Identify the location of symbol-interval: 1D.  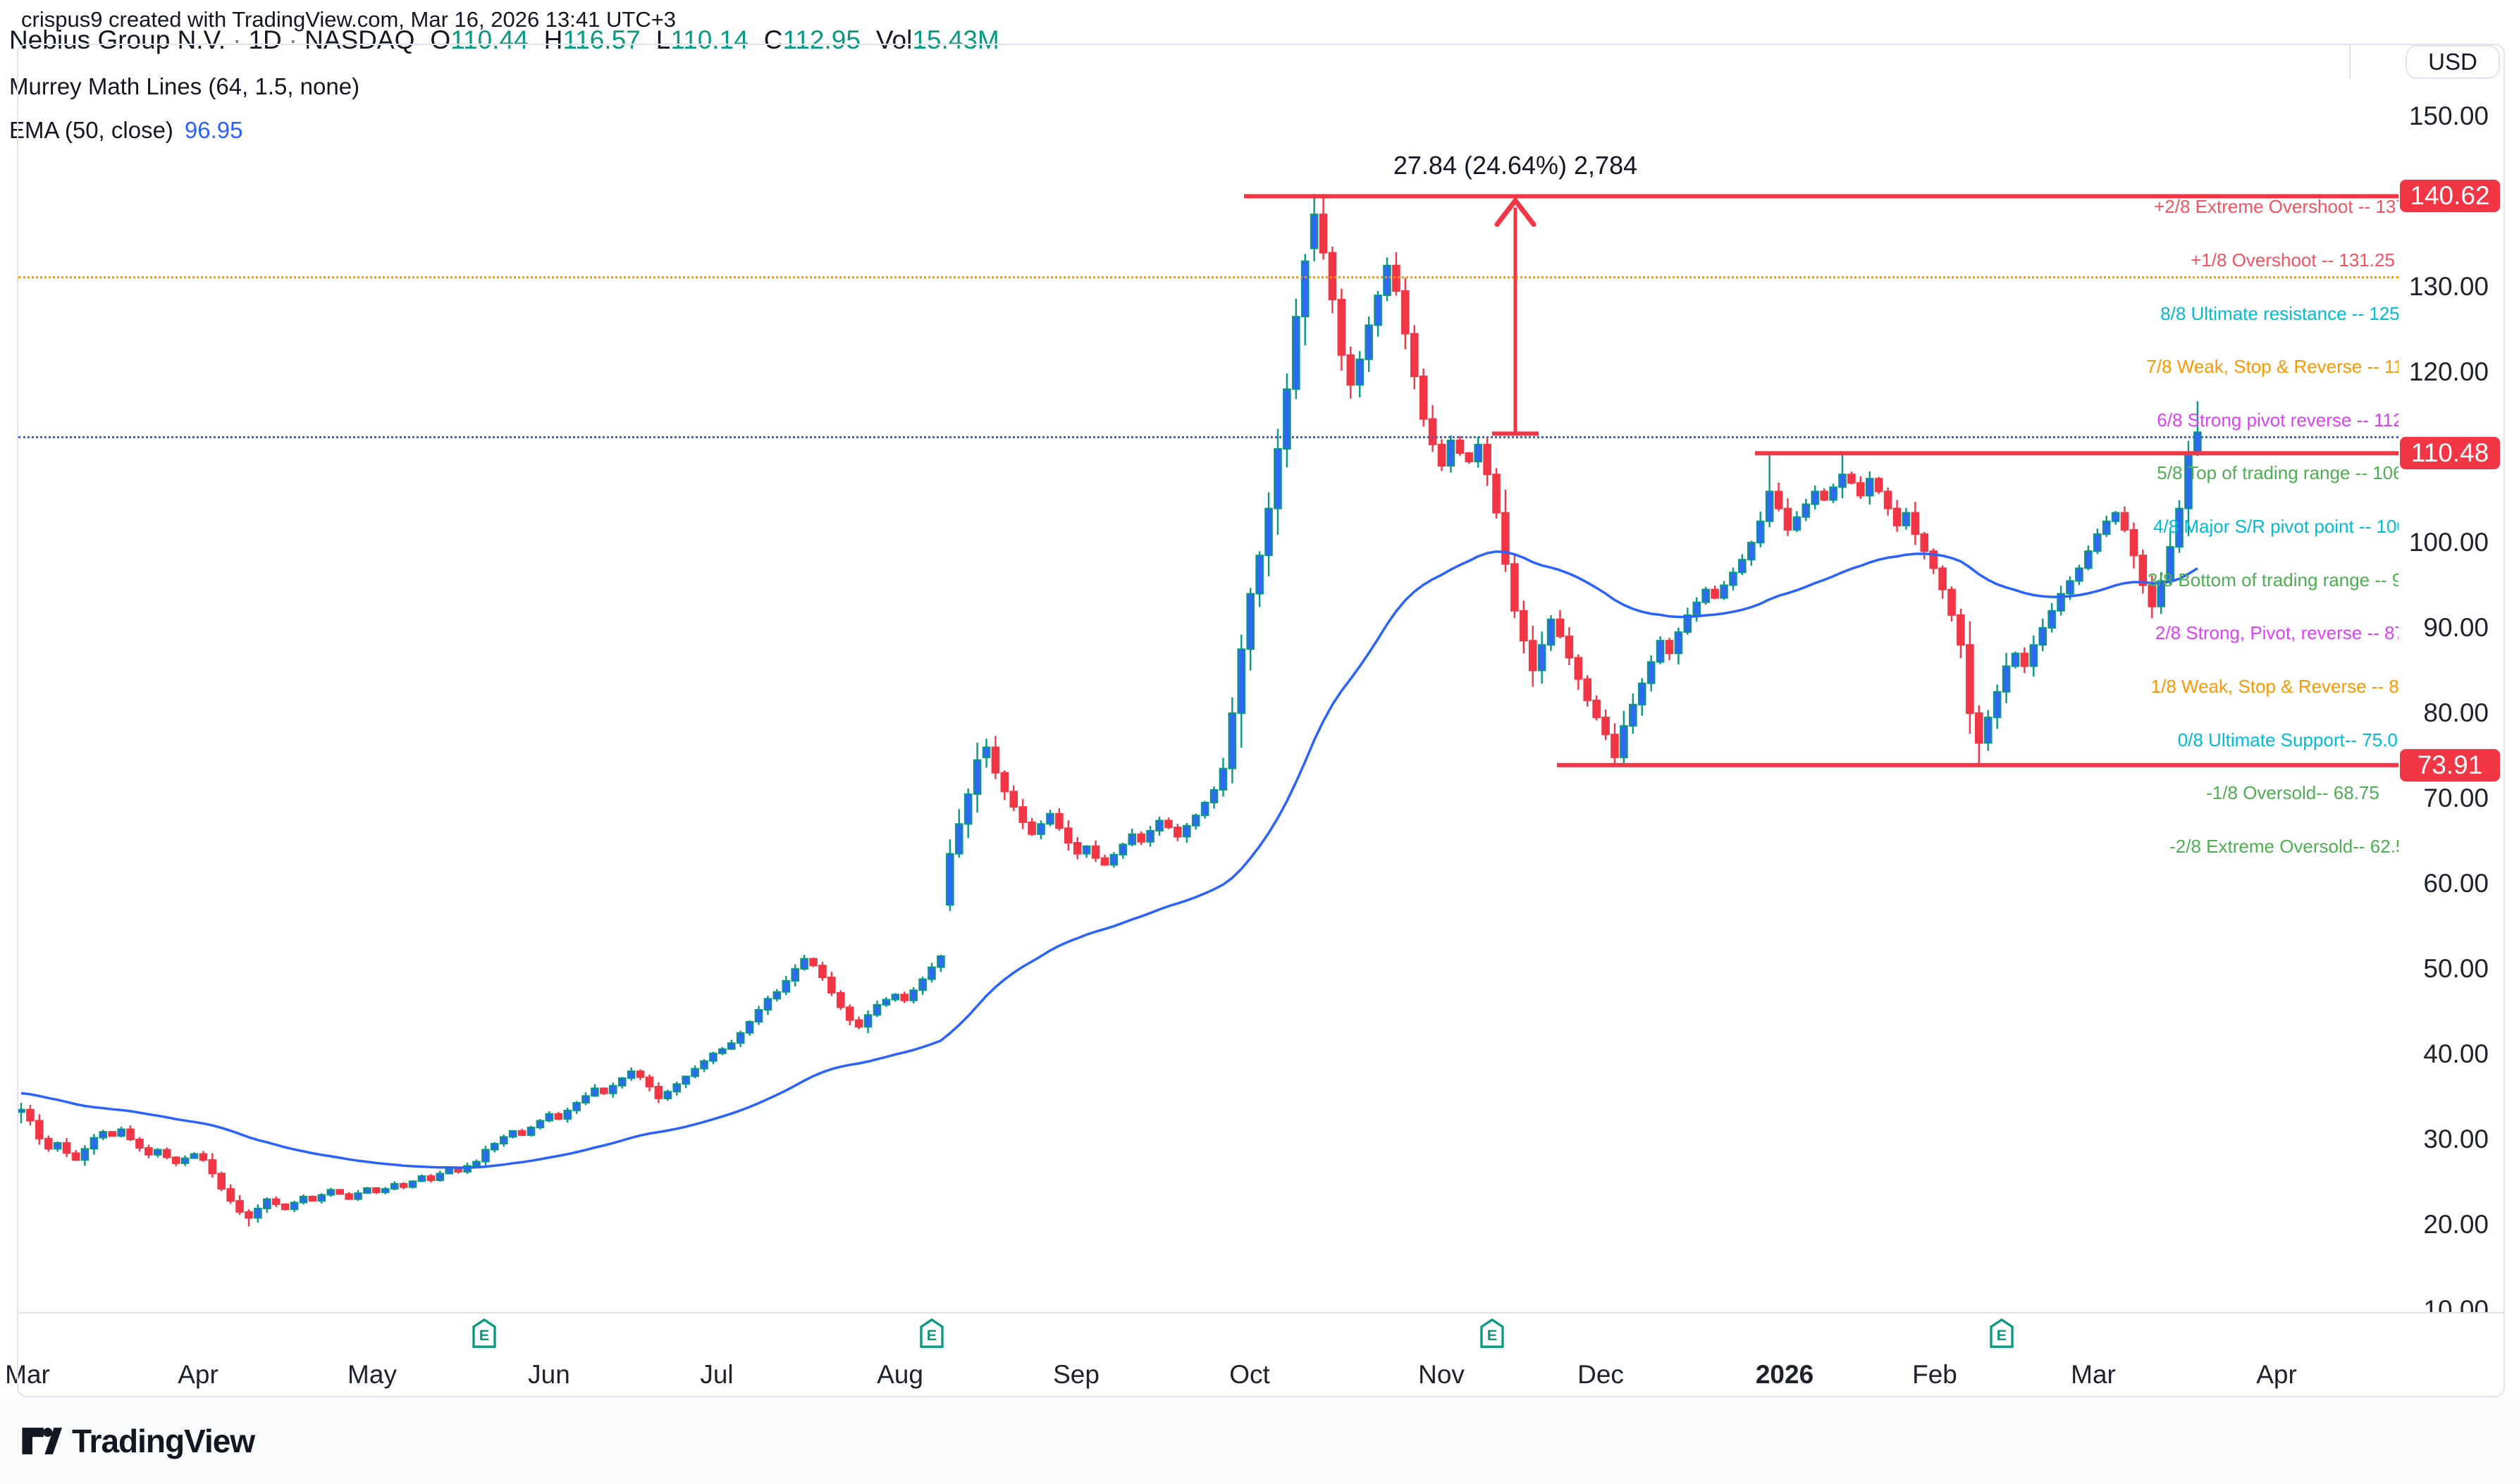
(265, 39).